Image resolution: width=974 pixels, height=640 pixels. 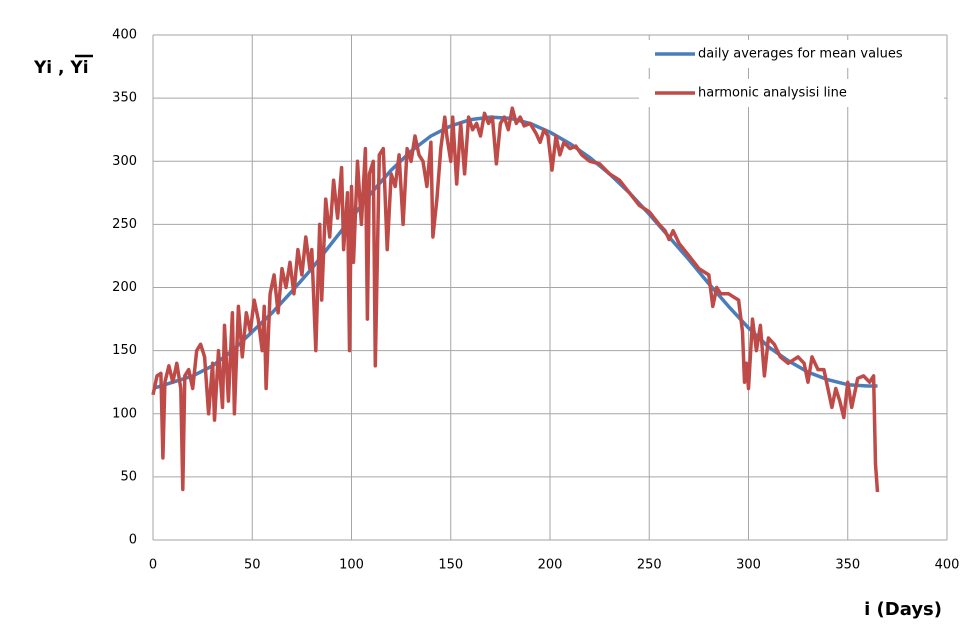 What do you see at coordinates (124, 161) in the screenshot?
I see `y-tick-label: 300` at bounding box center [124, 161].